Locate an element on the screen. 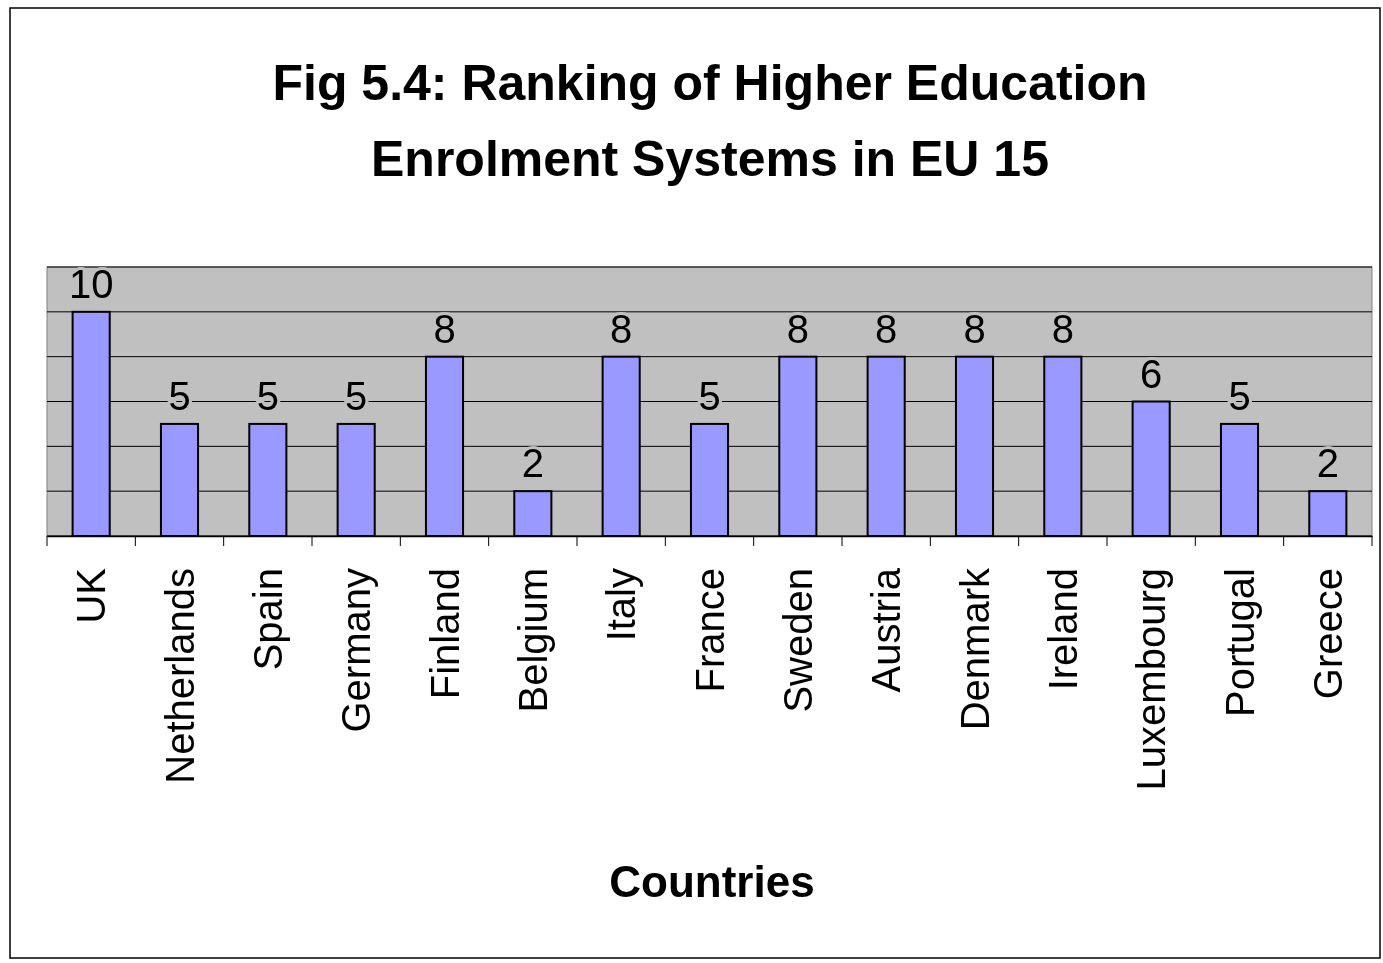 The width and height of the screenshot is (1383, 963). x-tick-label: Luxembourg is located at coordinates (1151, 679).